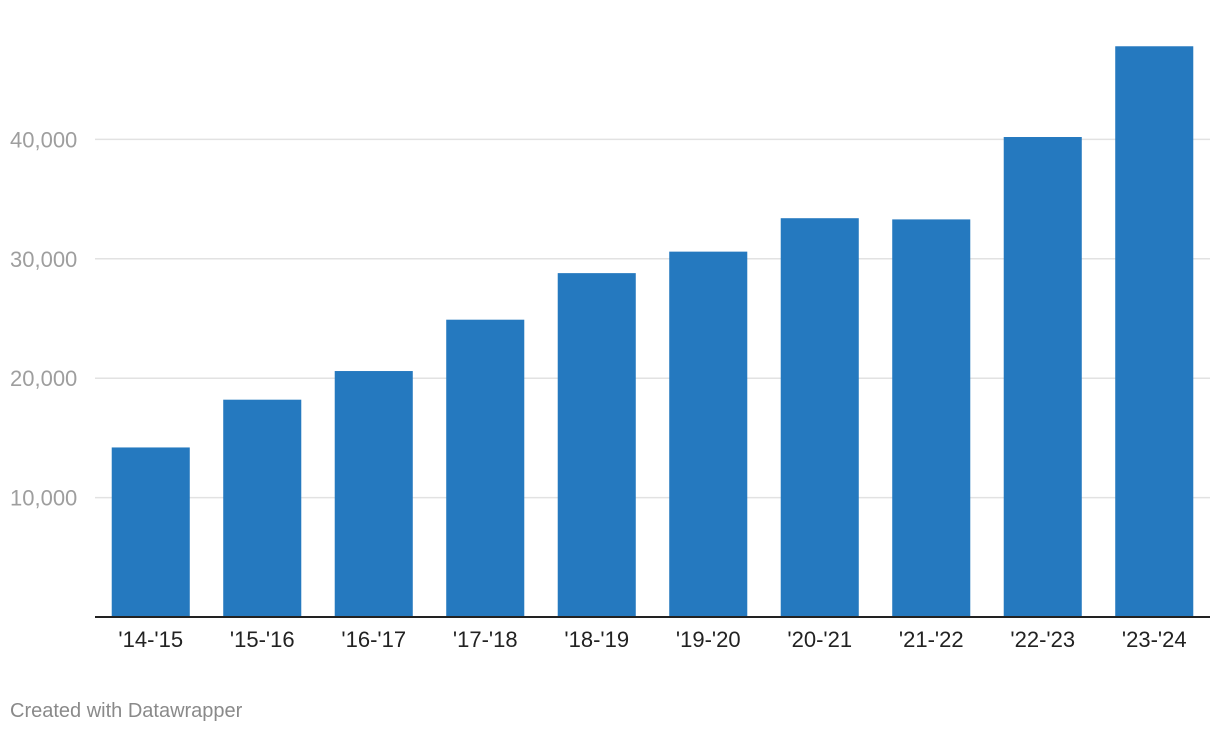 The image size is (1220, 738). What do you see at coordinates (485, 639) in the screenshot?
I see `x-tick-label: '17-'18` at bounding box center [485, 639].